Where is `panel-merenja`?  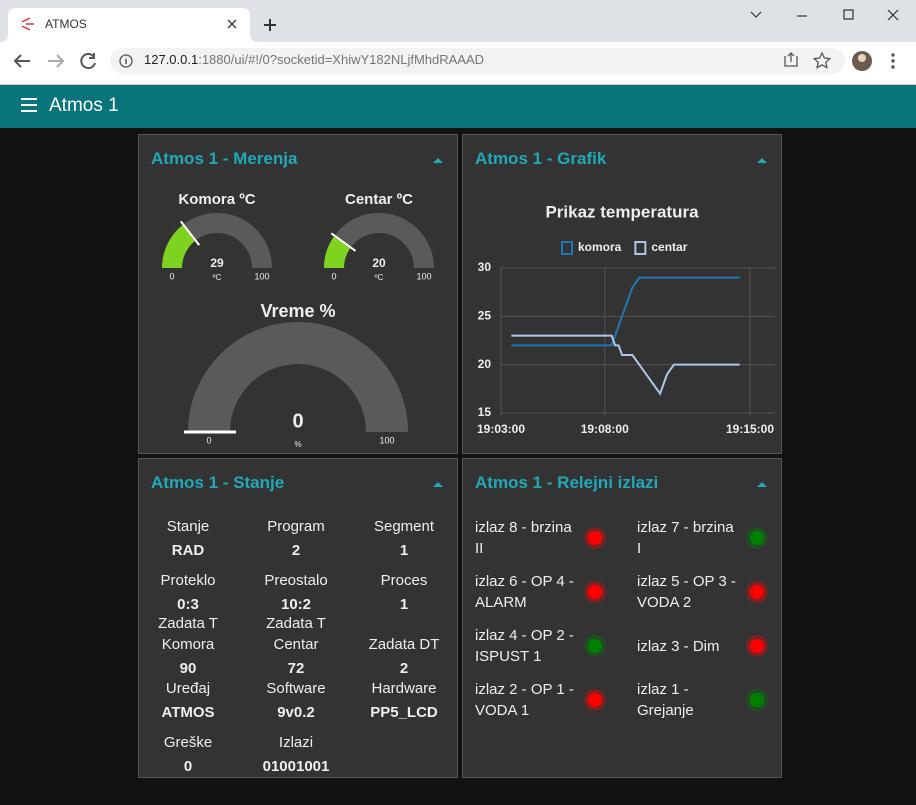
panel-merenja is located at coordinates (298, 294).